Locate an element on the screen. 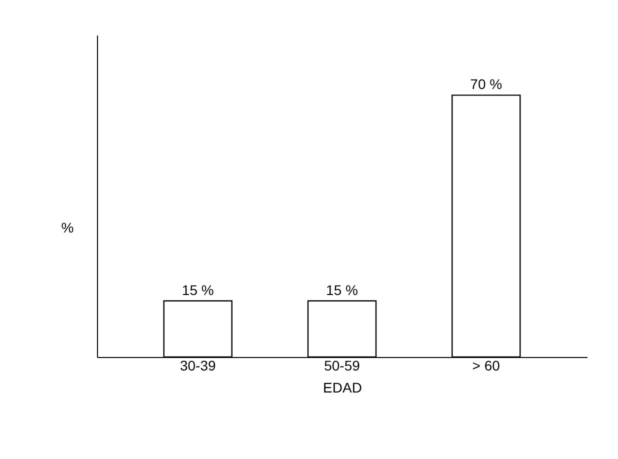  x-tick-label: > 60 is located at coordinates (486, 366).